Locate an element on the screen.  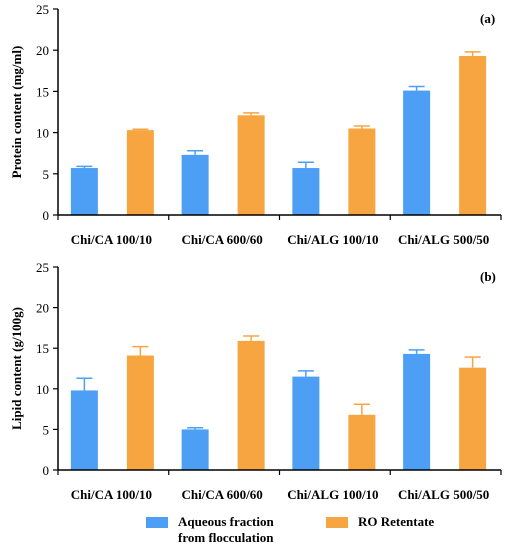
panel-b-bar-s1-c3 is located at coordinates (306, 423).